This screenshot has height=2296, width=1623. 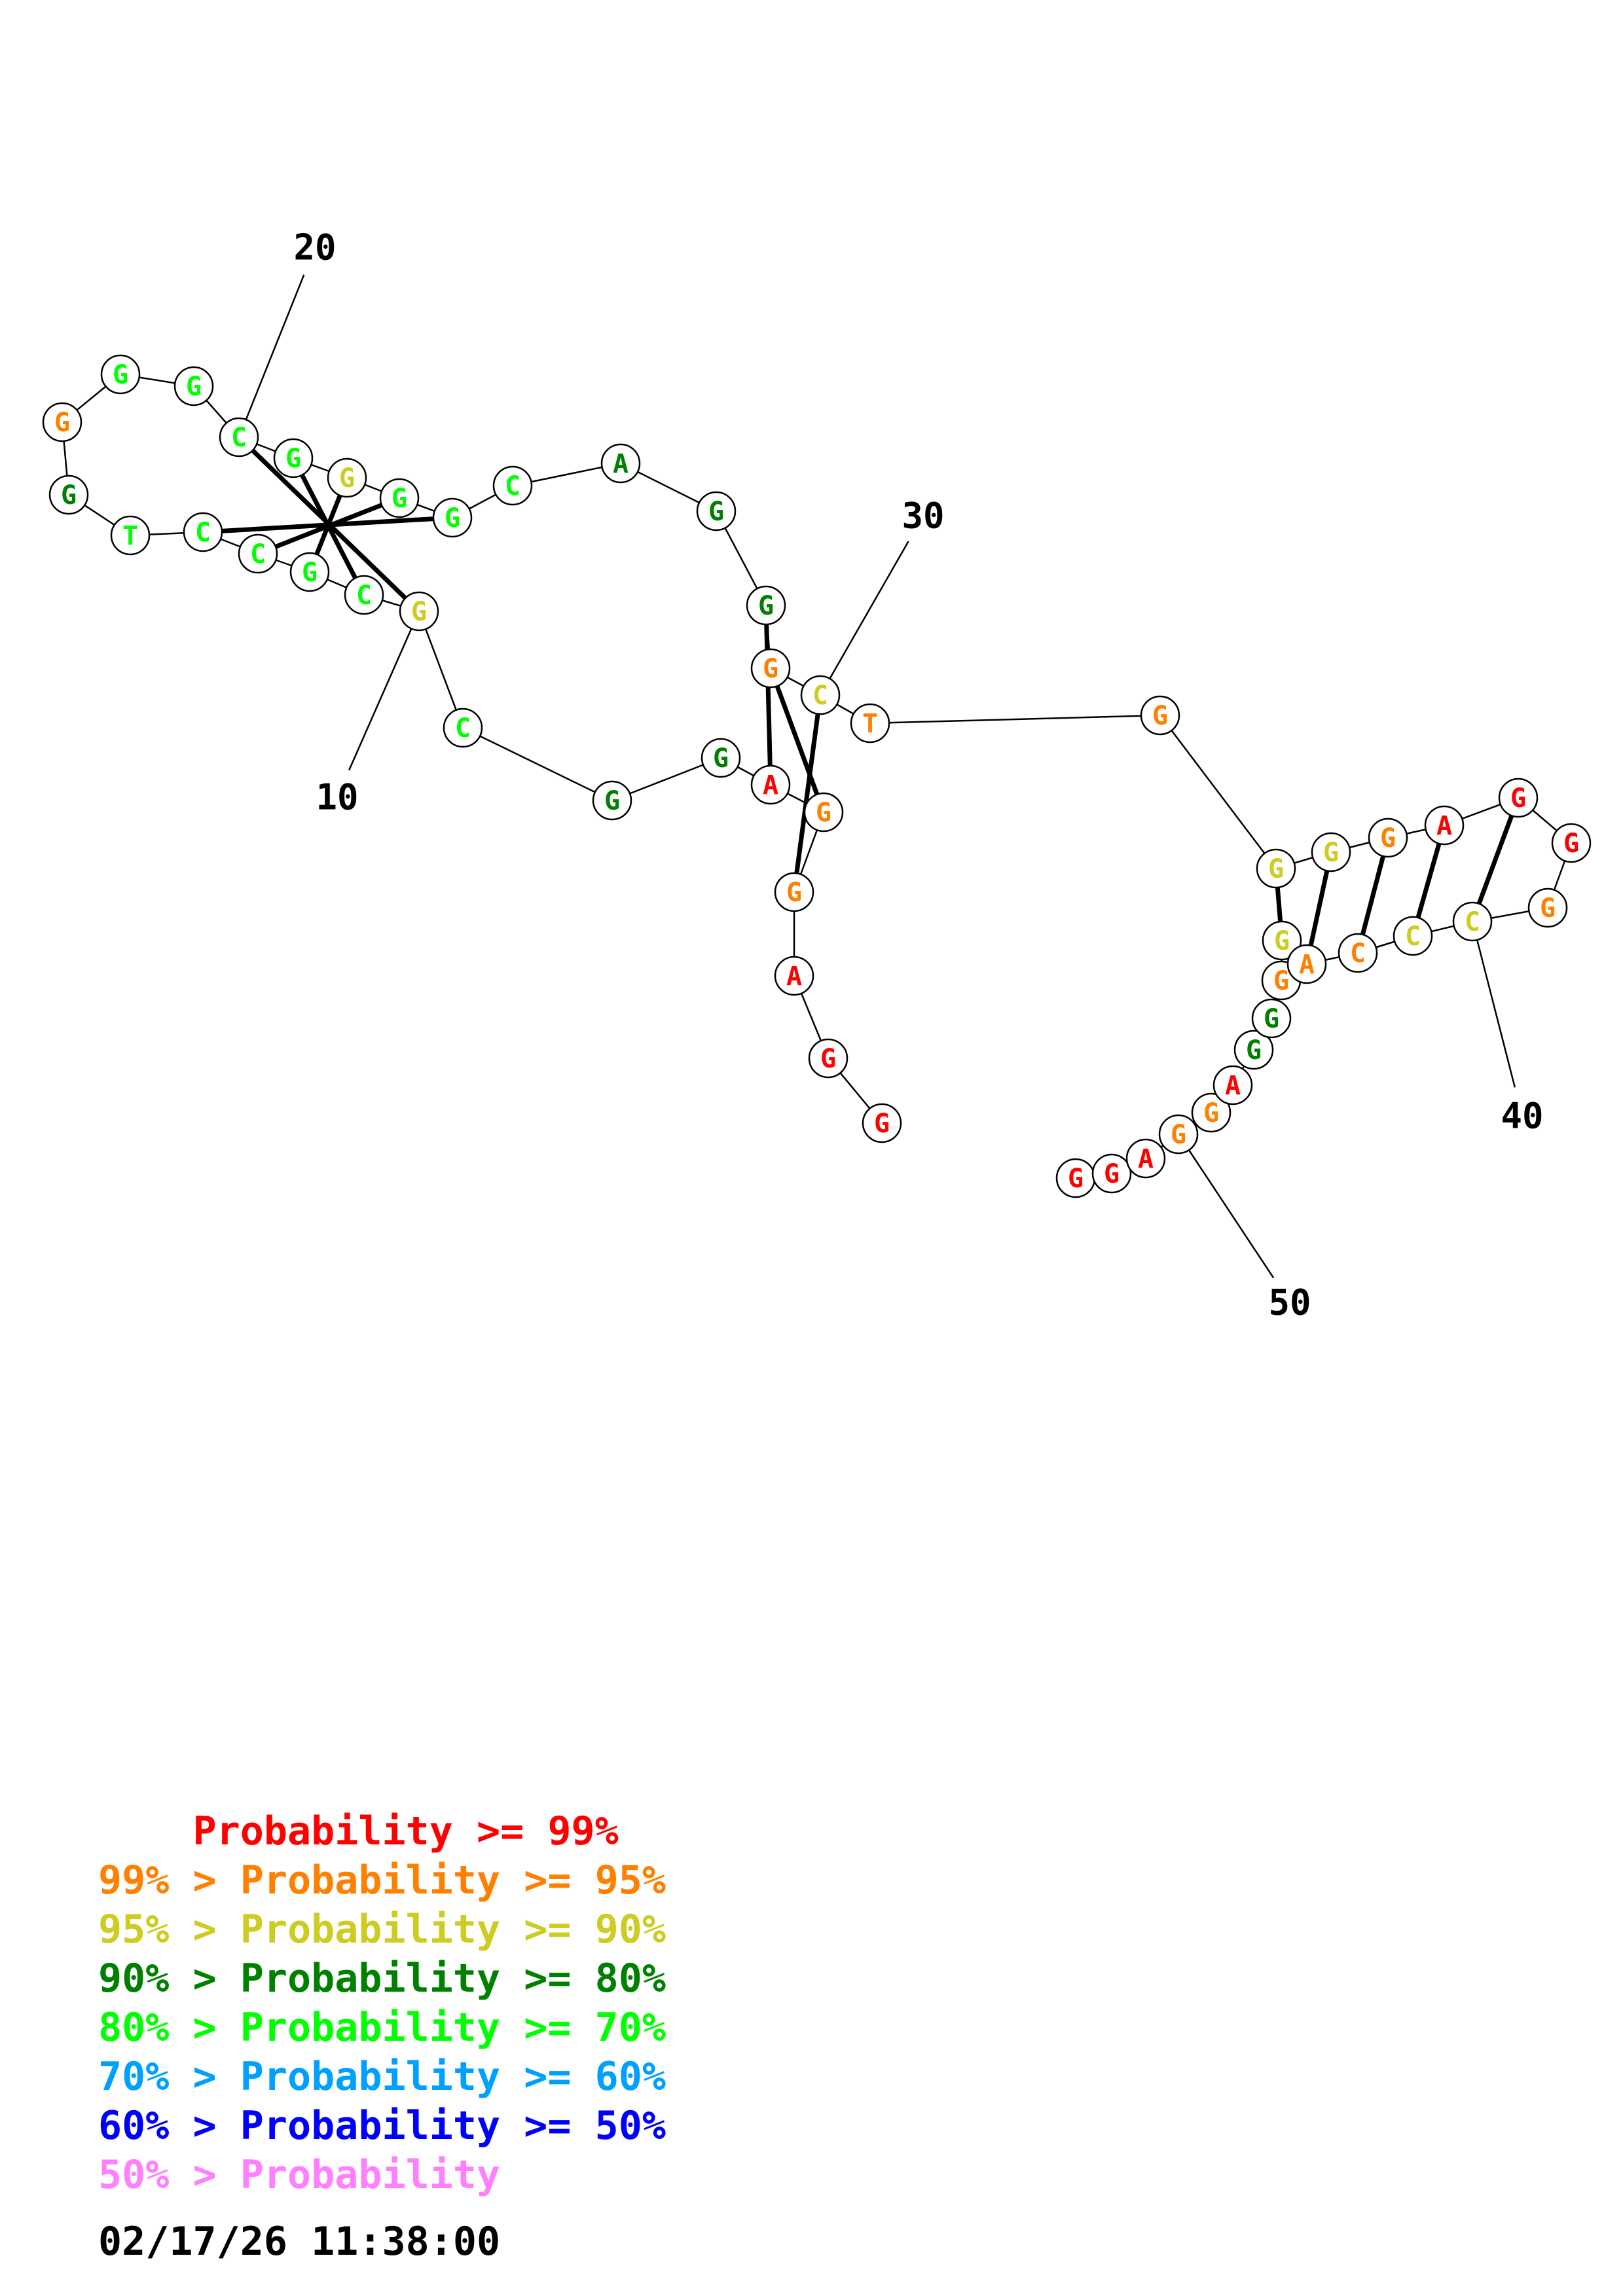 What do you see at coordinates (382, 2126) in the screenshot?
I see `legend-entry: 60% > Probability >= 50%` at bounding box center [382, 2126].